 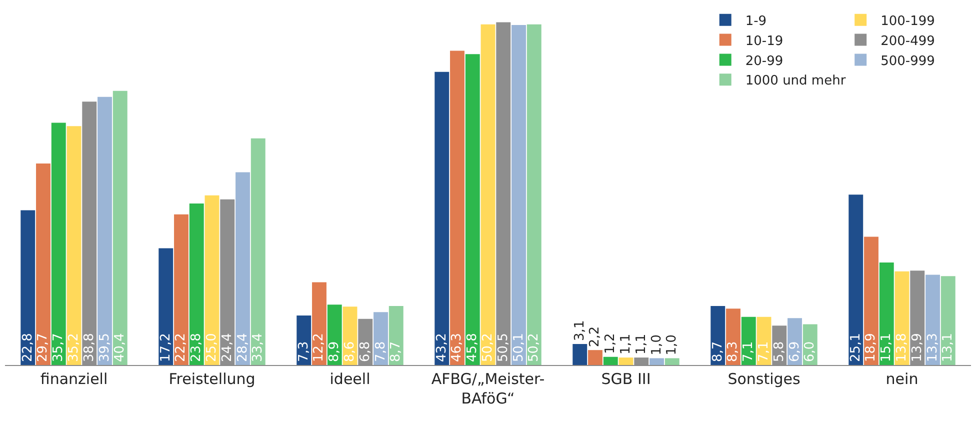 I want to click on data-label: 35,2, so click(x=74, y=347).